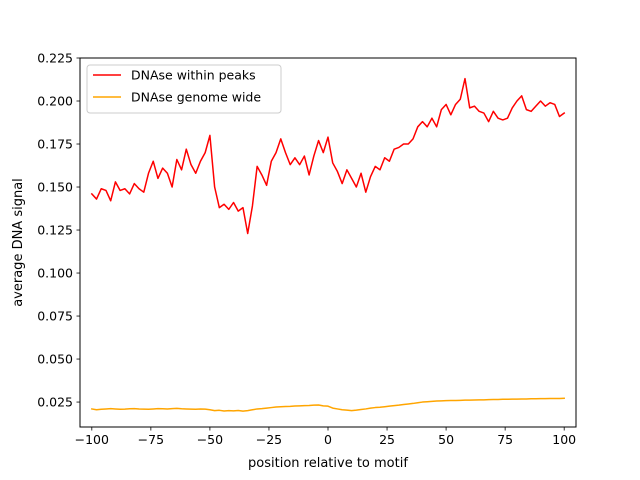  What do you see at coordinates (55, 230) in the screenshot?
I see `y-tick-label: 0.125` at bounding box center [55, 230].